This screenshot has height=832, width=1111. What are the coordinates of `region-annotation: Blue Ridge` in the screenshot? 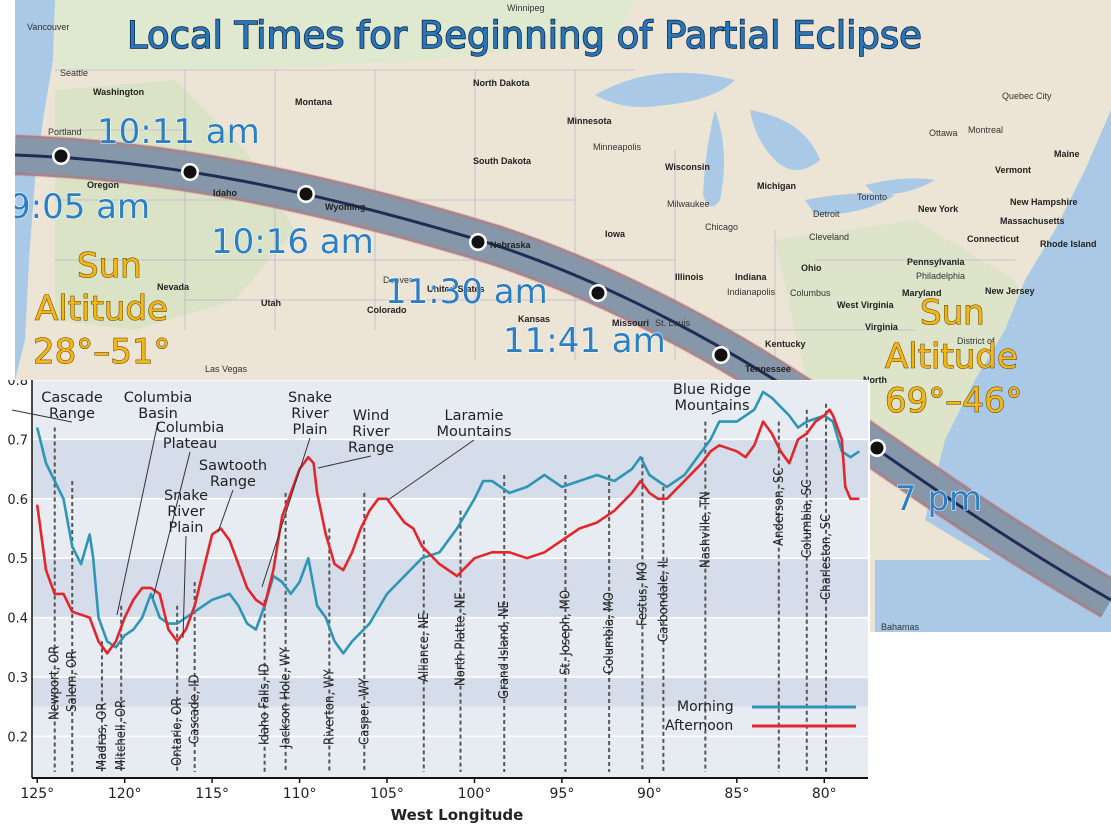 It's located at (712, 390).